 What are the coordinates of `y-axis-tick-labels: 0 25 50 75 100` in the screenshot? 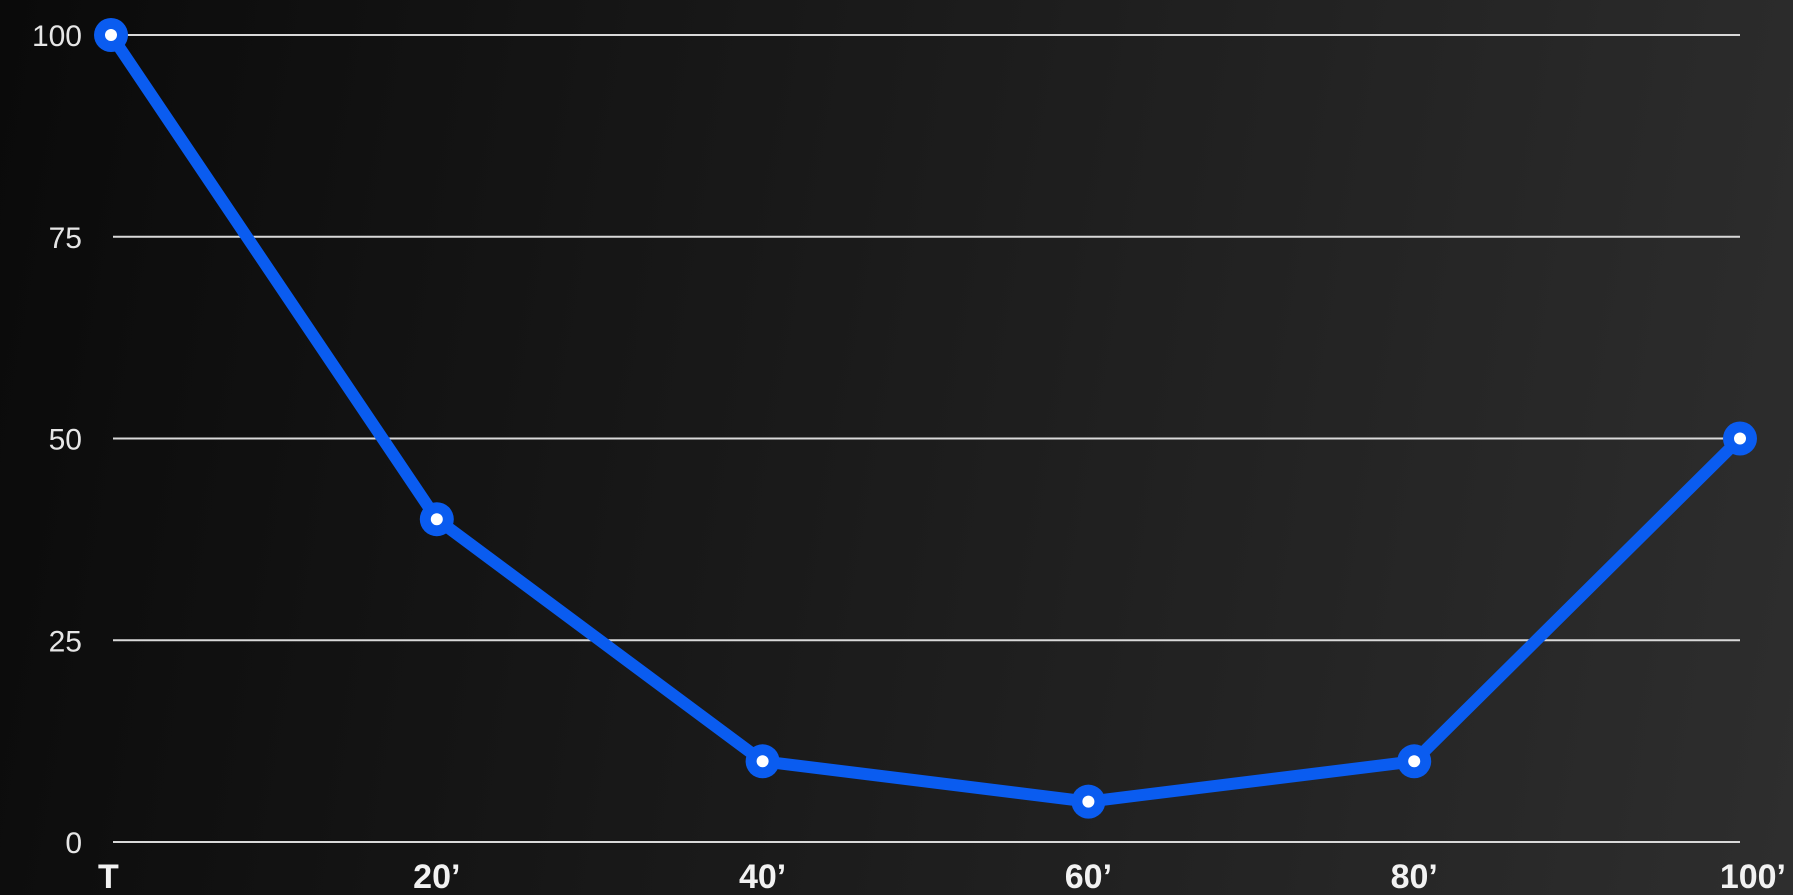 It's located at (57, 440).